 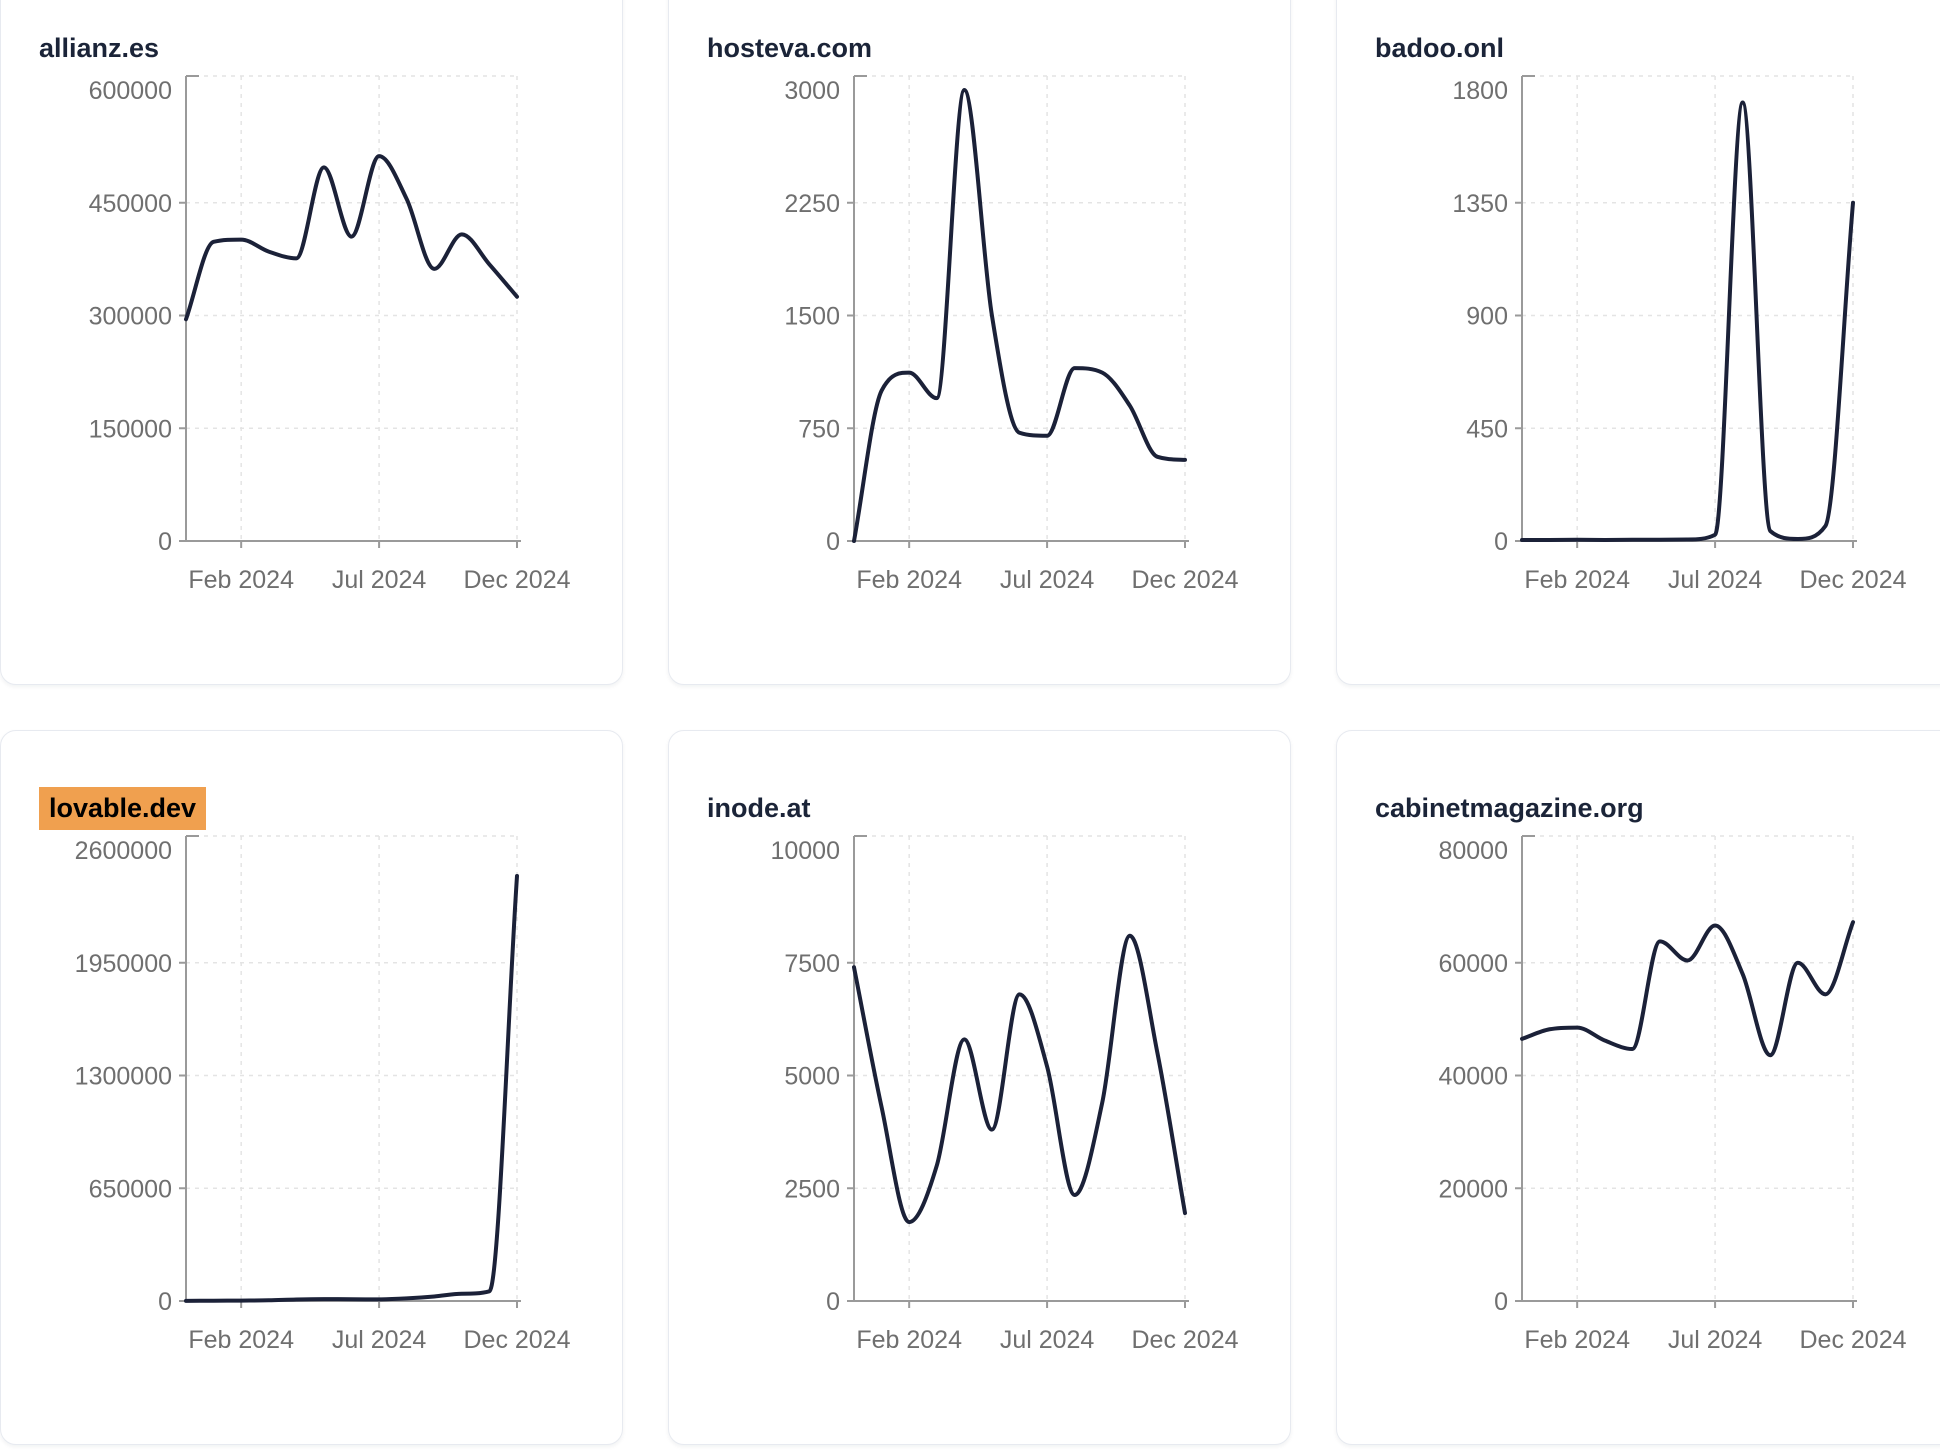 I want to click on y-tick-label: 650000, so click(x=130, y=1189).